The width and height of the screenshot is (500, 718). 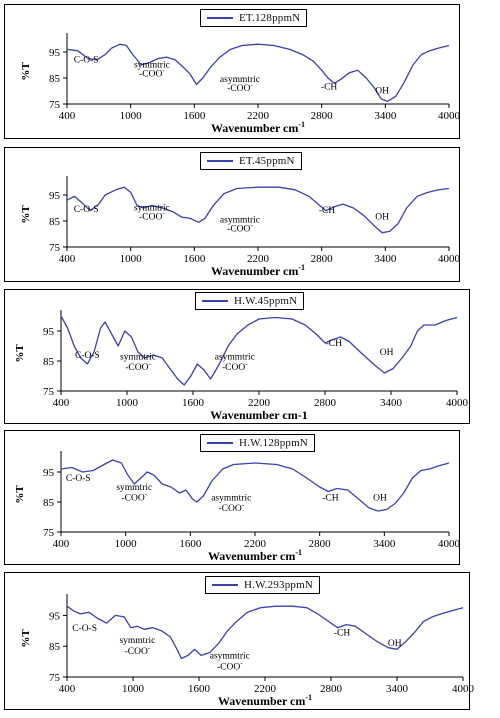 I want to click on legend: H.W.293ppmN, so click(x=263, y=585).